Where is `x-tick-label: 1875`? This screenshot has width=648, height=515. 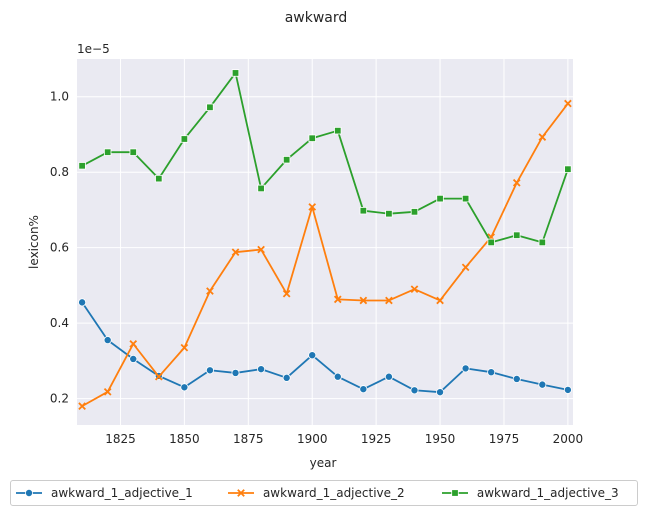
x-tick-label: 1875 is located at coordinates (248, 439).